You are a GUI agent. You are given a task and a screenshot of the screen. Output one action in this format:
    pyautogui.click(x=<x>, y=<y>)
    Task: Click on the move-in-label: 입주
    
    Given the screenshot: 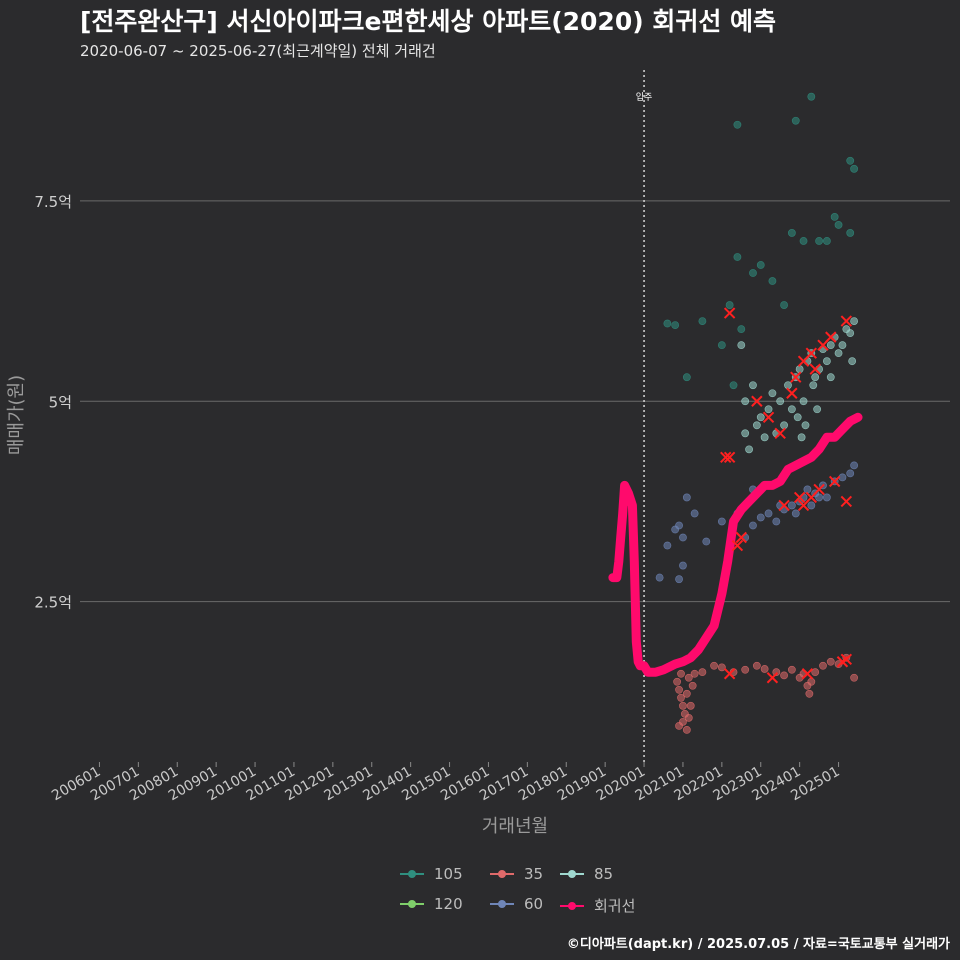 What is the action you would take?
    pyautogui.click(x=644, y=97)
    